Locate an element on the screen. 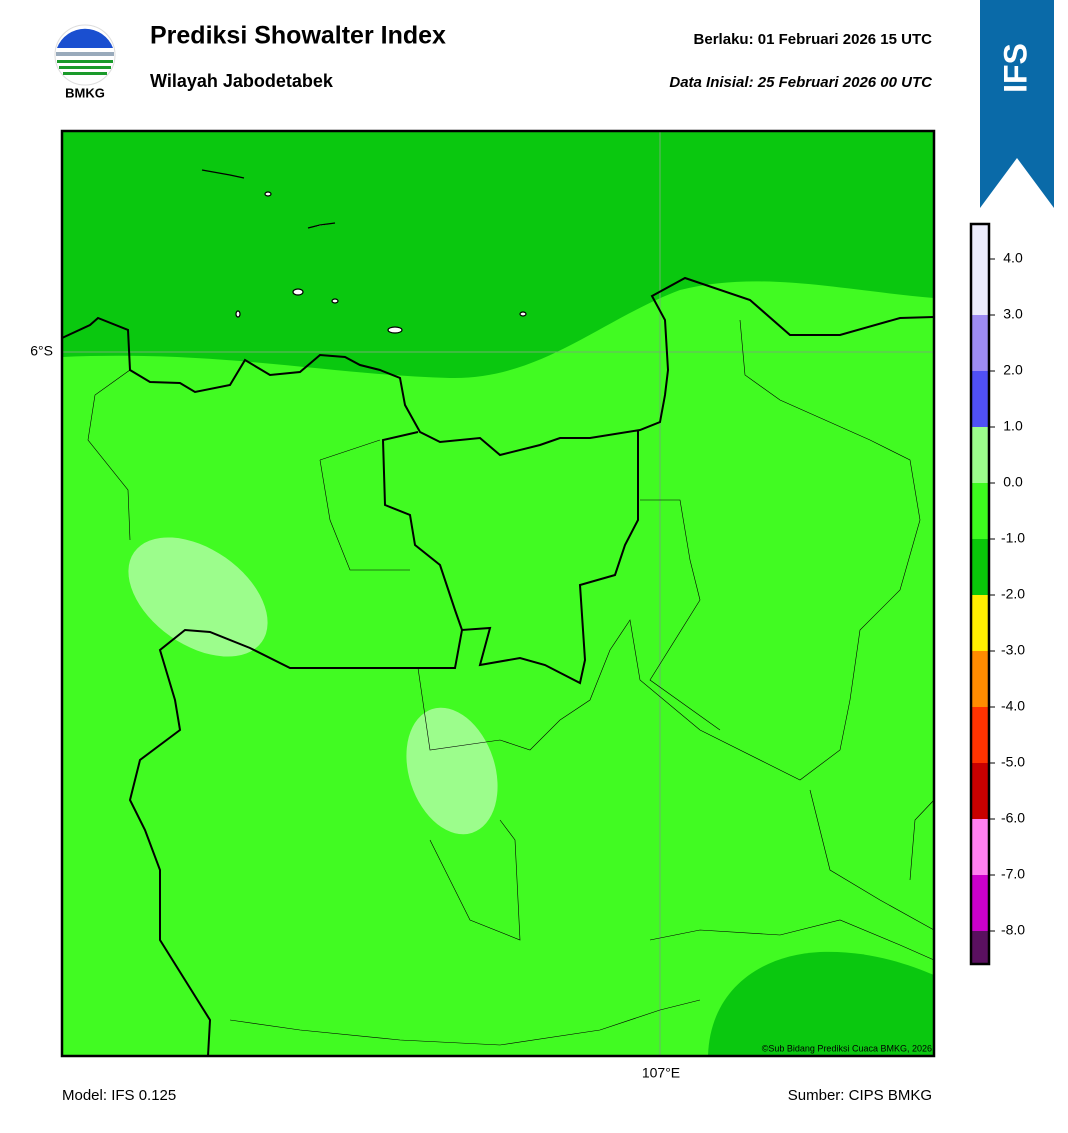 This screenshot has width=1068, height=1133. colorbar-tick-label: -2.0 is located at coordinates (1013, 594).